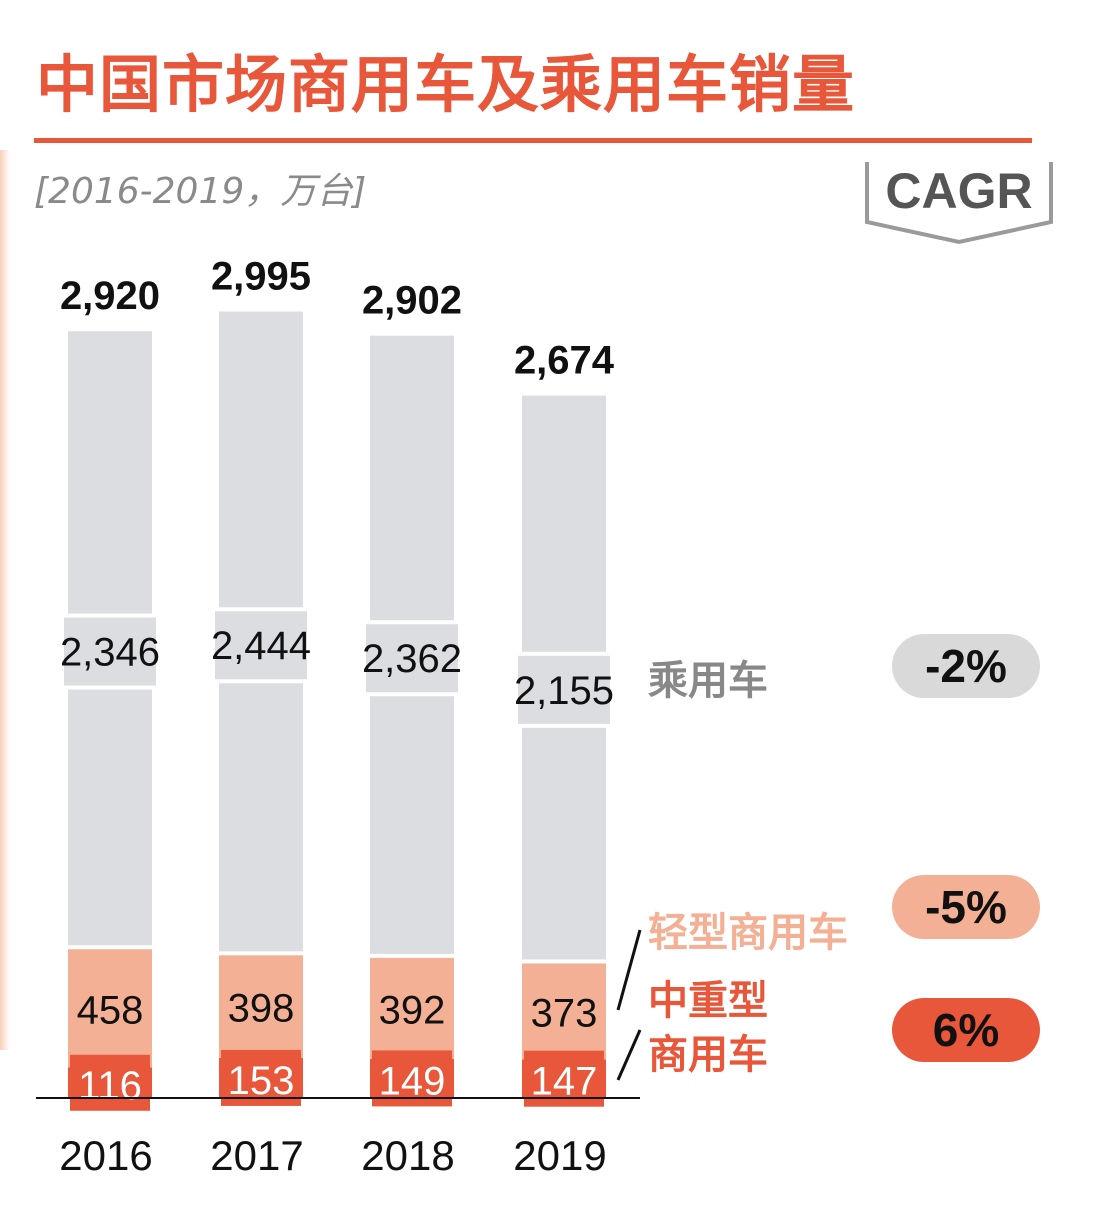 Image resolution: width=1098 pixels, height=1207 pixels. What do you see at coordinates (110, 947) in the screenshot?
I see `separator-light-passenger-2016` at bounding box center [110, 947].